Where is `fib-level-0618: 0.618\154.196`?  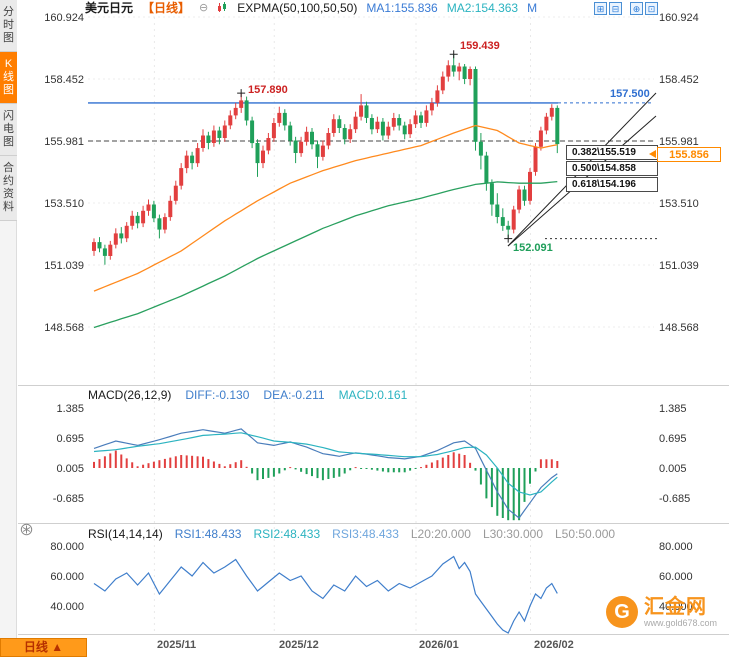
fib-level-0618: 0.618\154.196 is located at coordinates (612, 184).